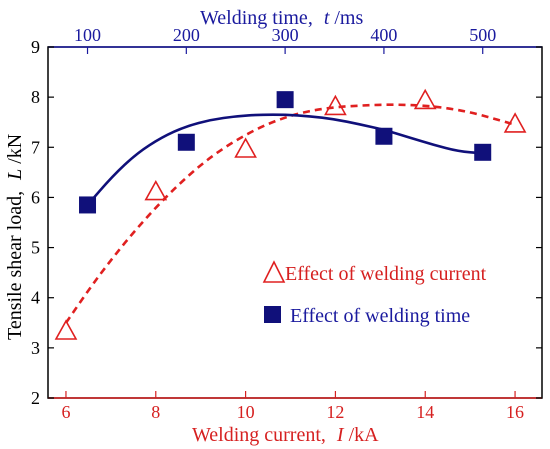 This screenshot has height=449, width=550. I want to click on y-tick-label: 4, so click(35, 298).